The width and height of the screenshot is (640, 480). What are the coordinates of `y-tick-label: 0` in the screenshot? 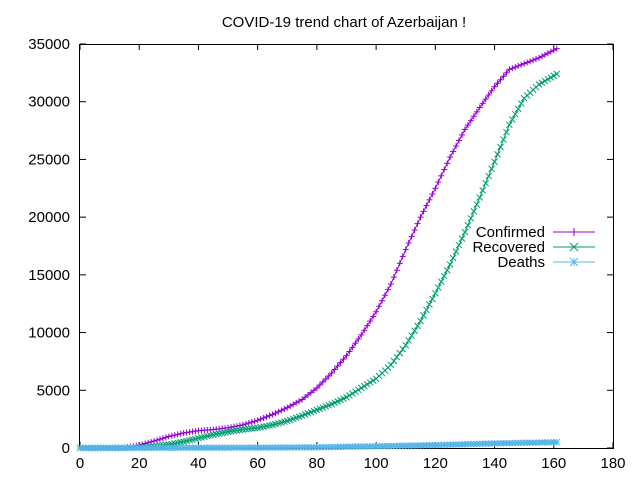 It's located at (66, 448).